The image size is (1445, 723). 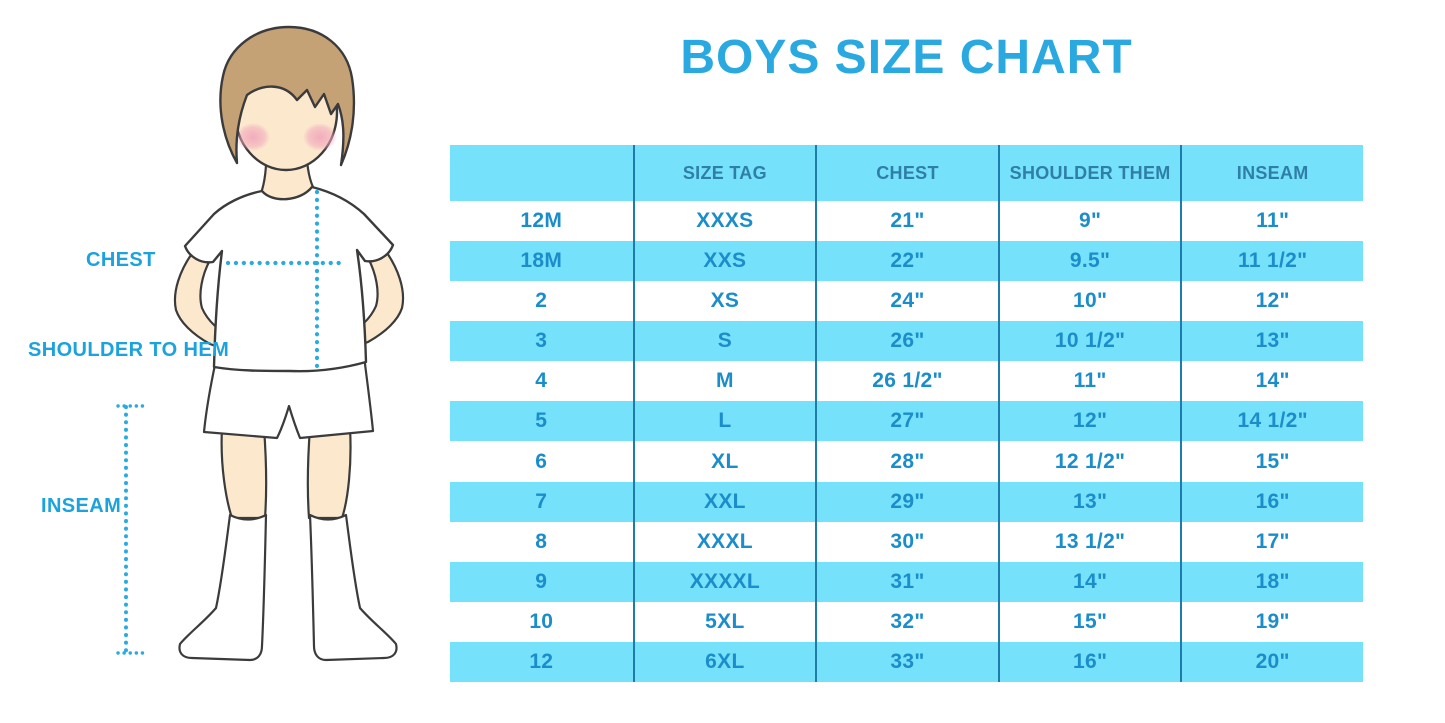 I want to click on table-row: 6 XL 28" 12 1/2" 15", so click(x=906, y=461).